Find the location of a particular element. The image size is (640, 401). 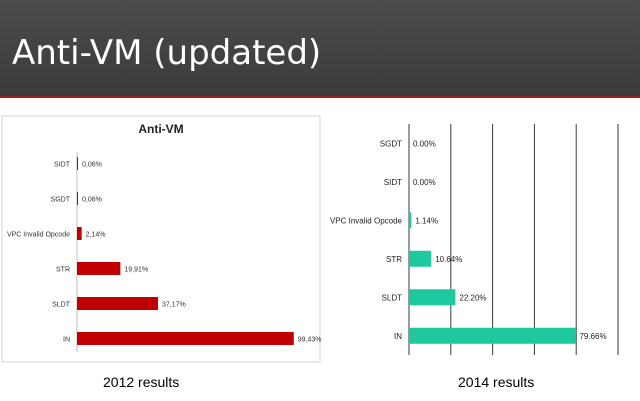

chart-2012-data-label: 37,17% is located at coordinates (174, 305).